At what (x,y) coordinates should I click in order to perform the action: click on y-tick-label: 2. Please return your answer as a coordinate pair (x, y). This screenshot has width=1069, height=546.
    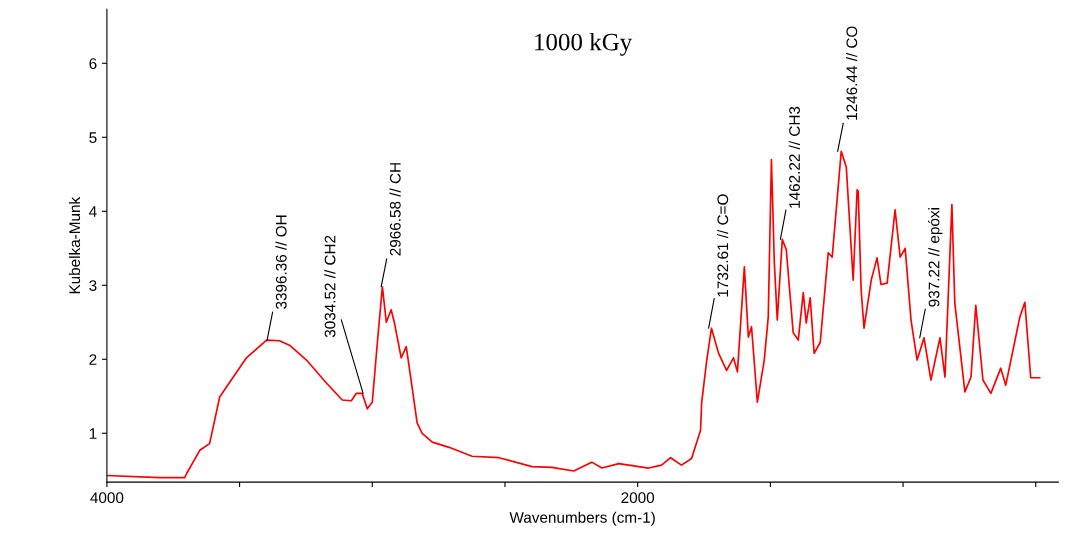
    Looking at the image, I should click on (93, 359).